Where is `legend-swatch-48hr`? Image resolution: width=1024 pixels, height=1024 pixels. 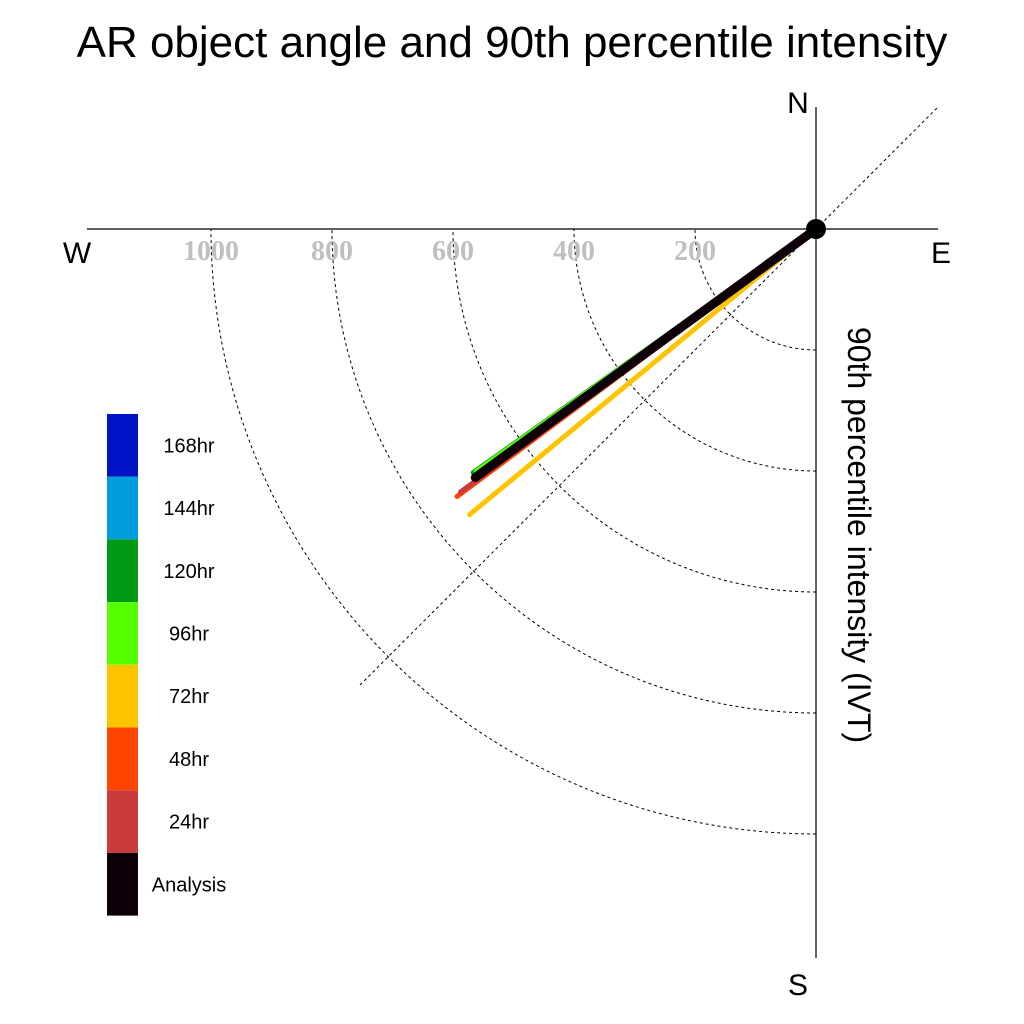 legend-swatch-48hr is located at coordinates (122, 759).